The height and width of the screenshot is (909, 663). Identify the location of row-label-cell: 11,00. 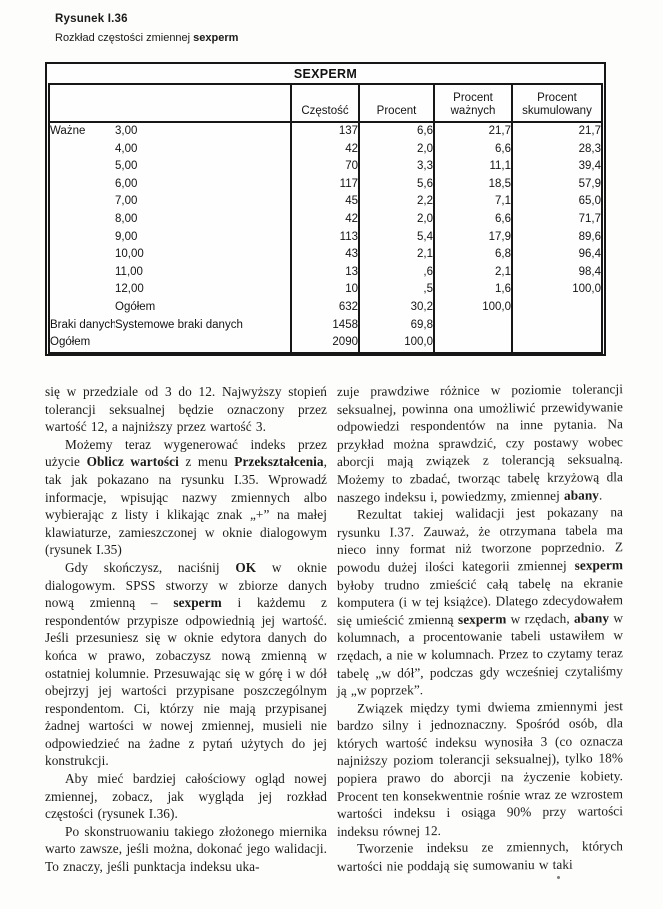
(129, 271).